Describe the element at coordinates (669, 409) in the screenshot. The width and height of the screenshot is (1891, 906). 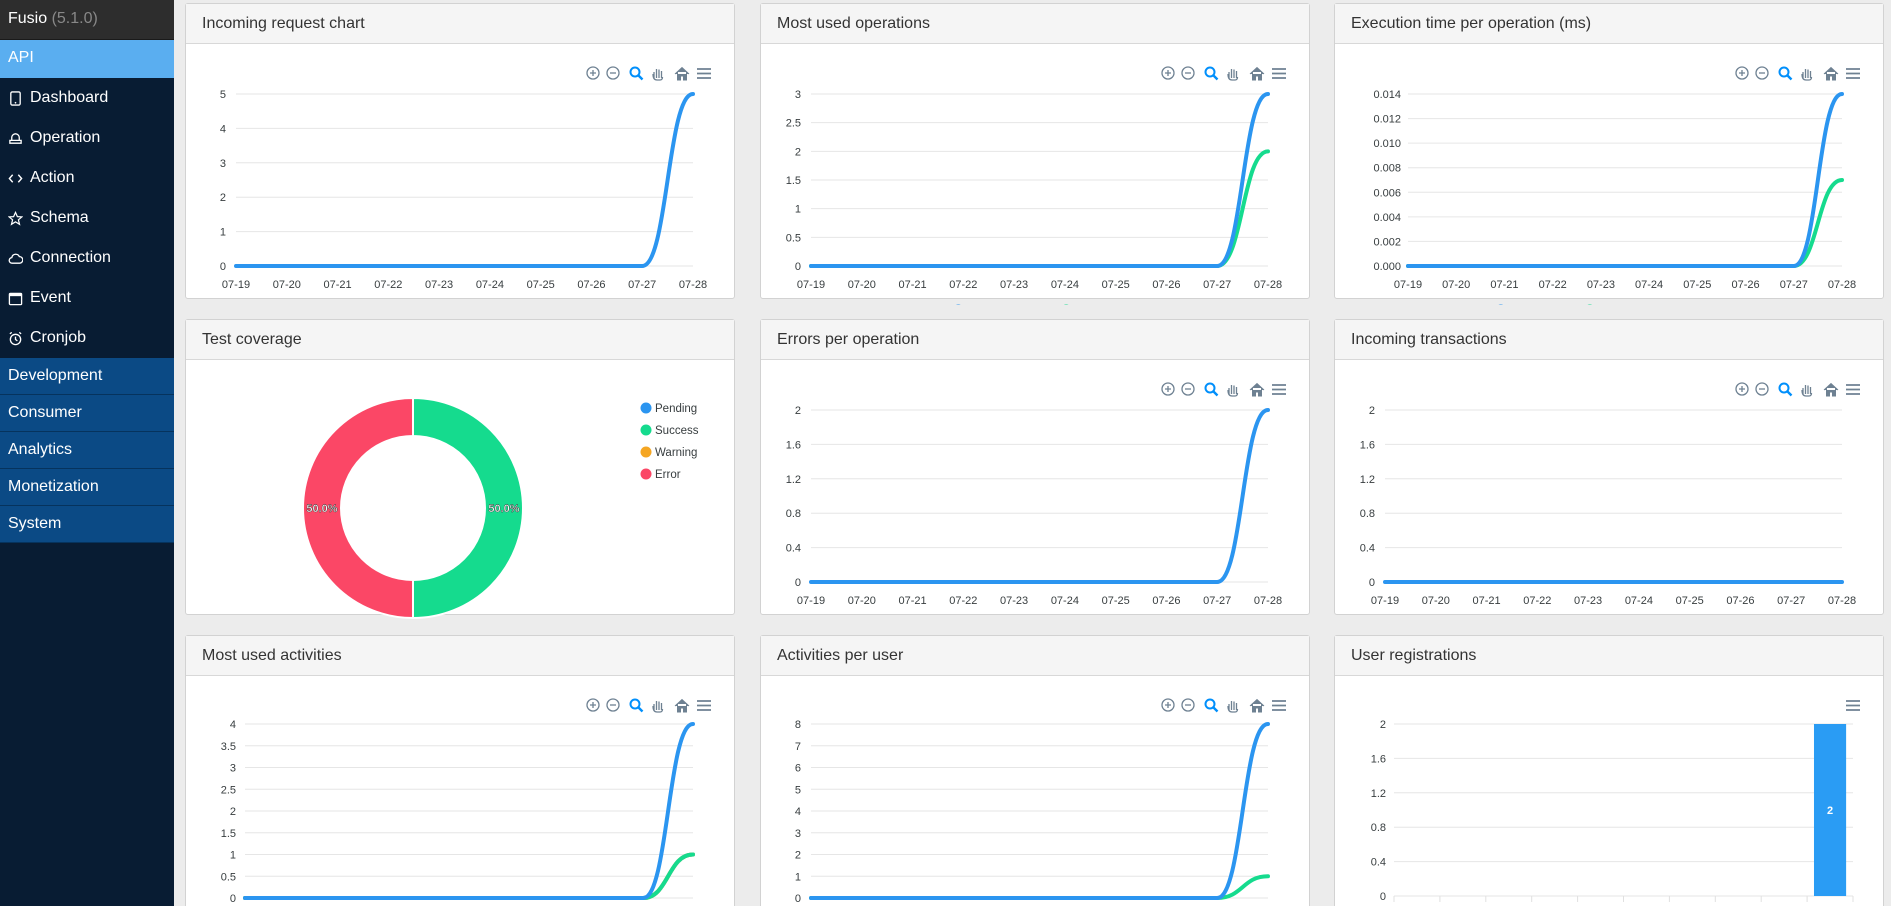
I see `legend-item: Pending` at that location.